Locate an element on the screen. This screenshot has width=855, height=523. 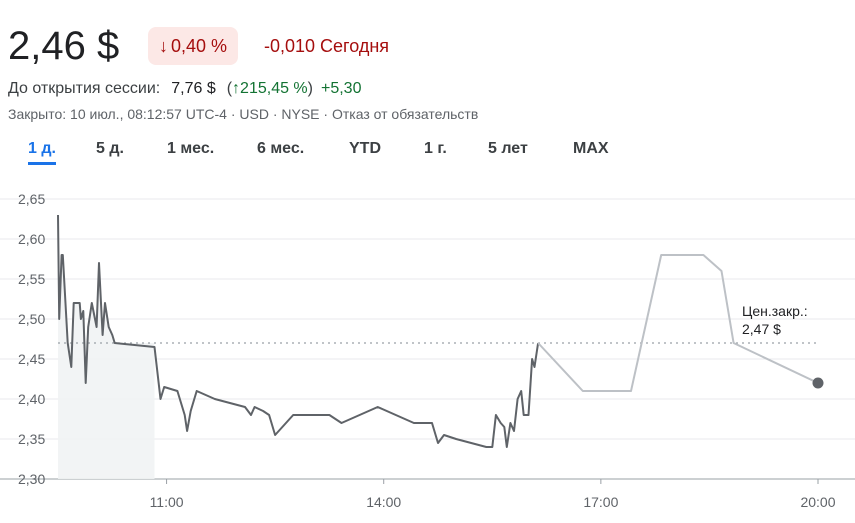
premarket-label: До открытия сессии: is located at coordinates (84, 88).